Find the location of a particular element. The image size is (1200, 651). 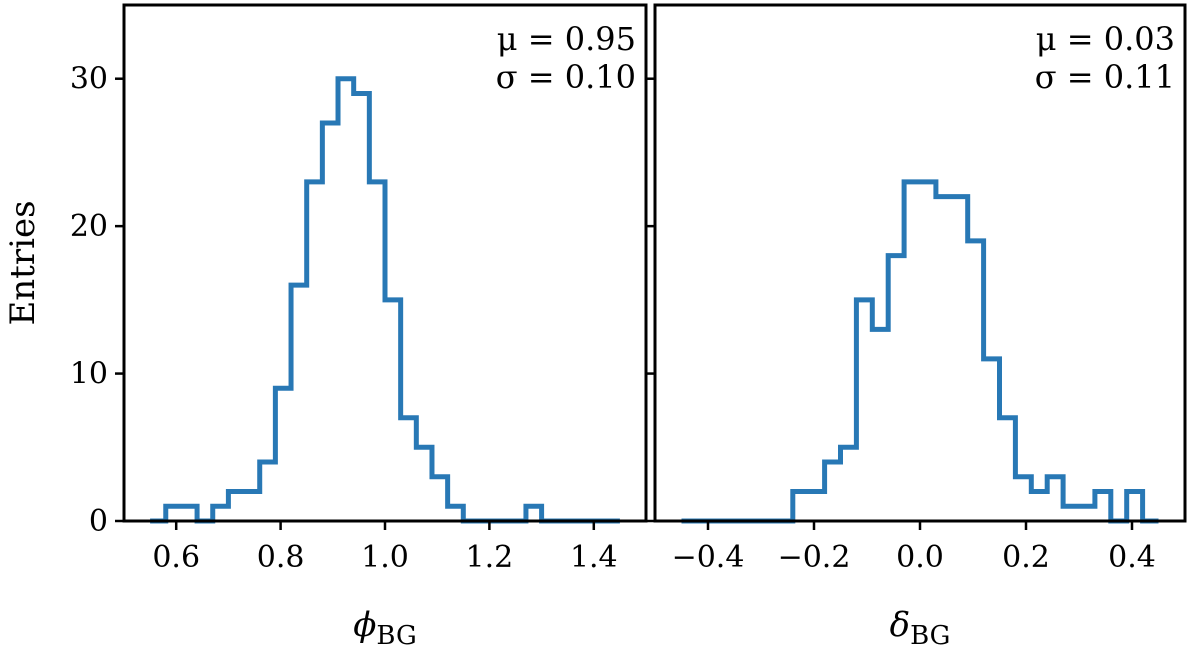

left-mu-stat: μ = 0.95 is located at coordinates (566, 39).